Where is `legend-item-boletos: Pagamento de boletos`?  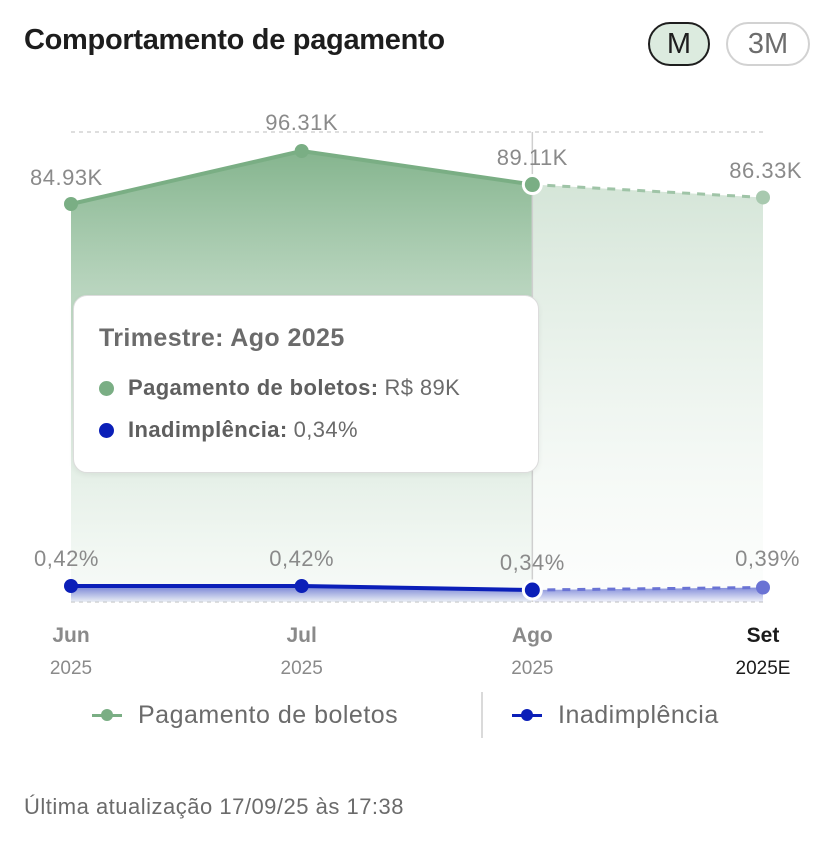 legend-item-boletos: Pagamento de boletos is located at coordinates (245, 715).